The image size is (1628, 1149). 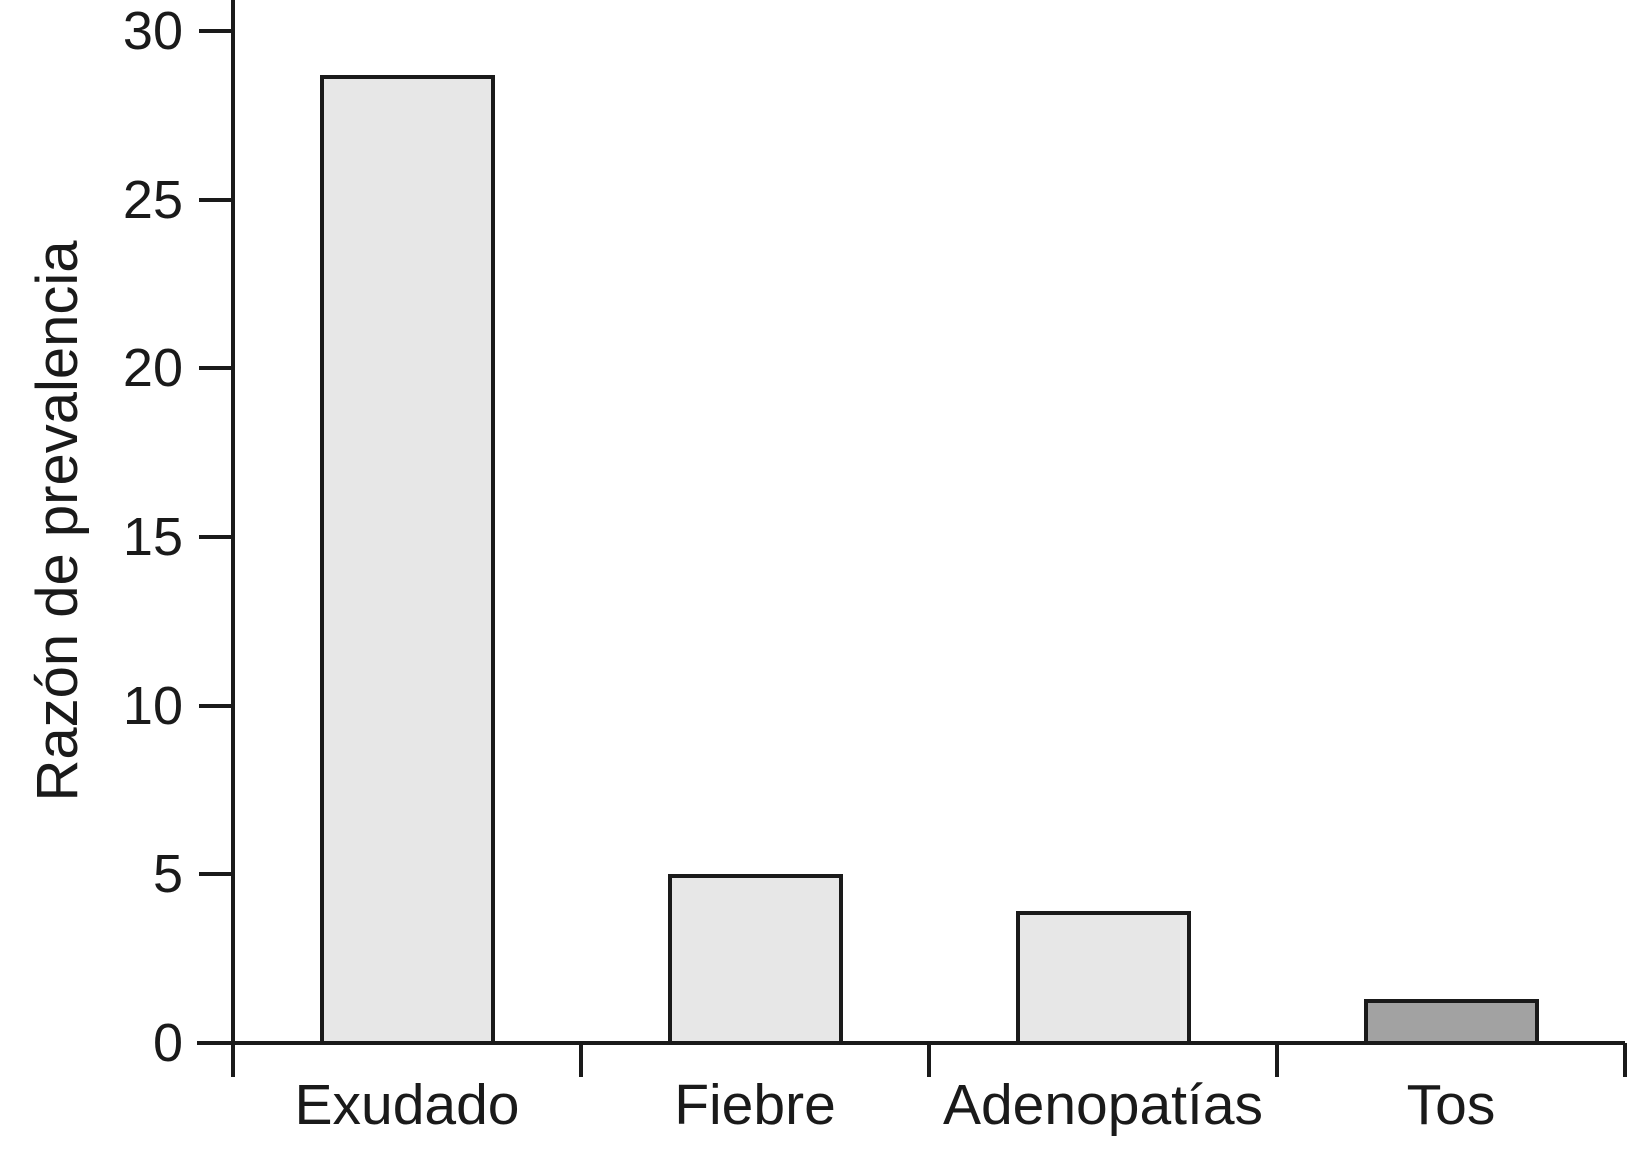 What do you see at coordinates (407, 1105) in the screenshot?
I see `x-category-label-exudado: Exudado` at bounding box center [407, 1105].